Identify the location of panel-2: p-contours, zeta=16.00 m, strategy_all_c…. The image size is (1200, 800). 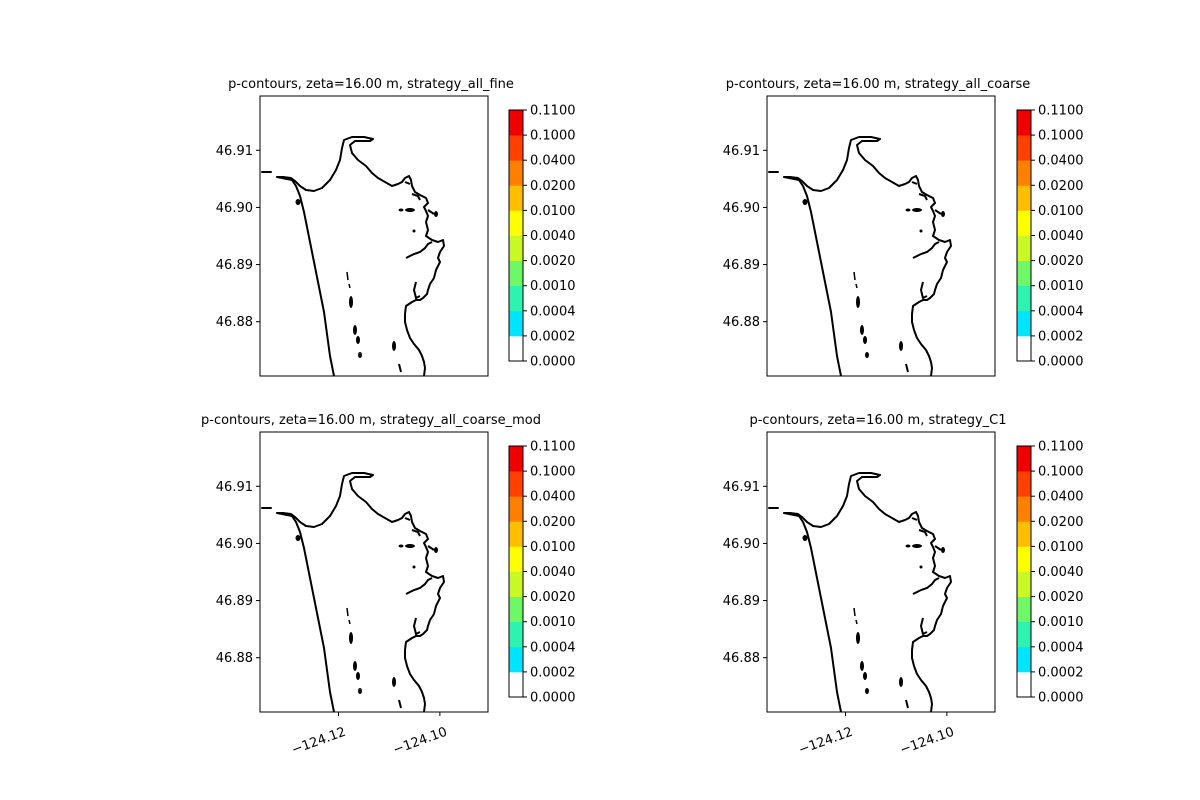
(903, 227).